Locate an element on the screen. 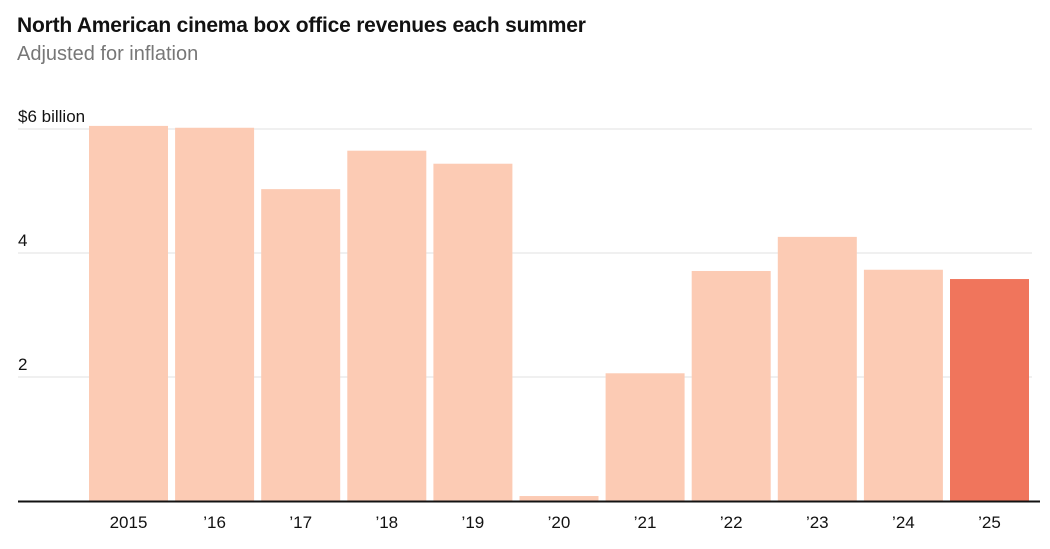  x-tick-label: ’16 is located at coordinates (214, 522).